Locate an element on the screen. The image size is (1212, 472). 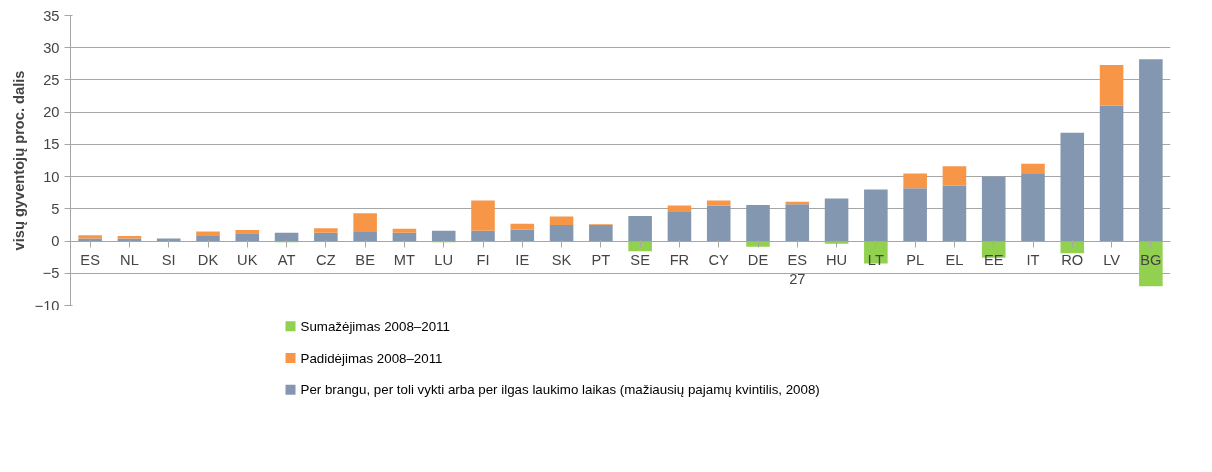
legend-label: Padidėjimas 2008–2011 is located at coordinates (371, 358).